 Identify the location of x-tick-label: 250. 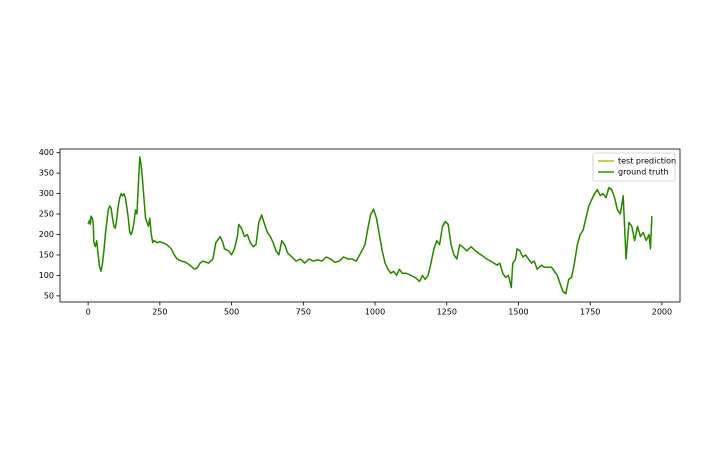
(159, 312).